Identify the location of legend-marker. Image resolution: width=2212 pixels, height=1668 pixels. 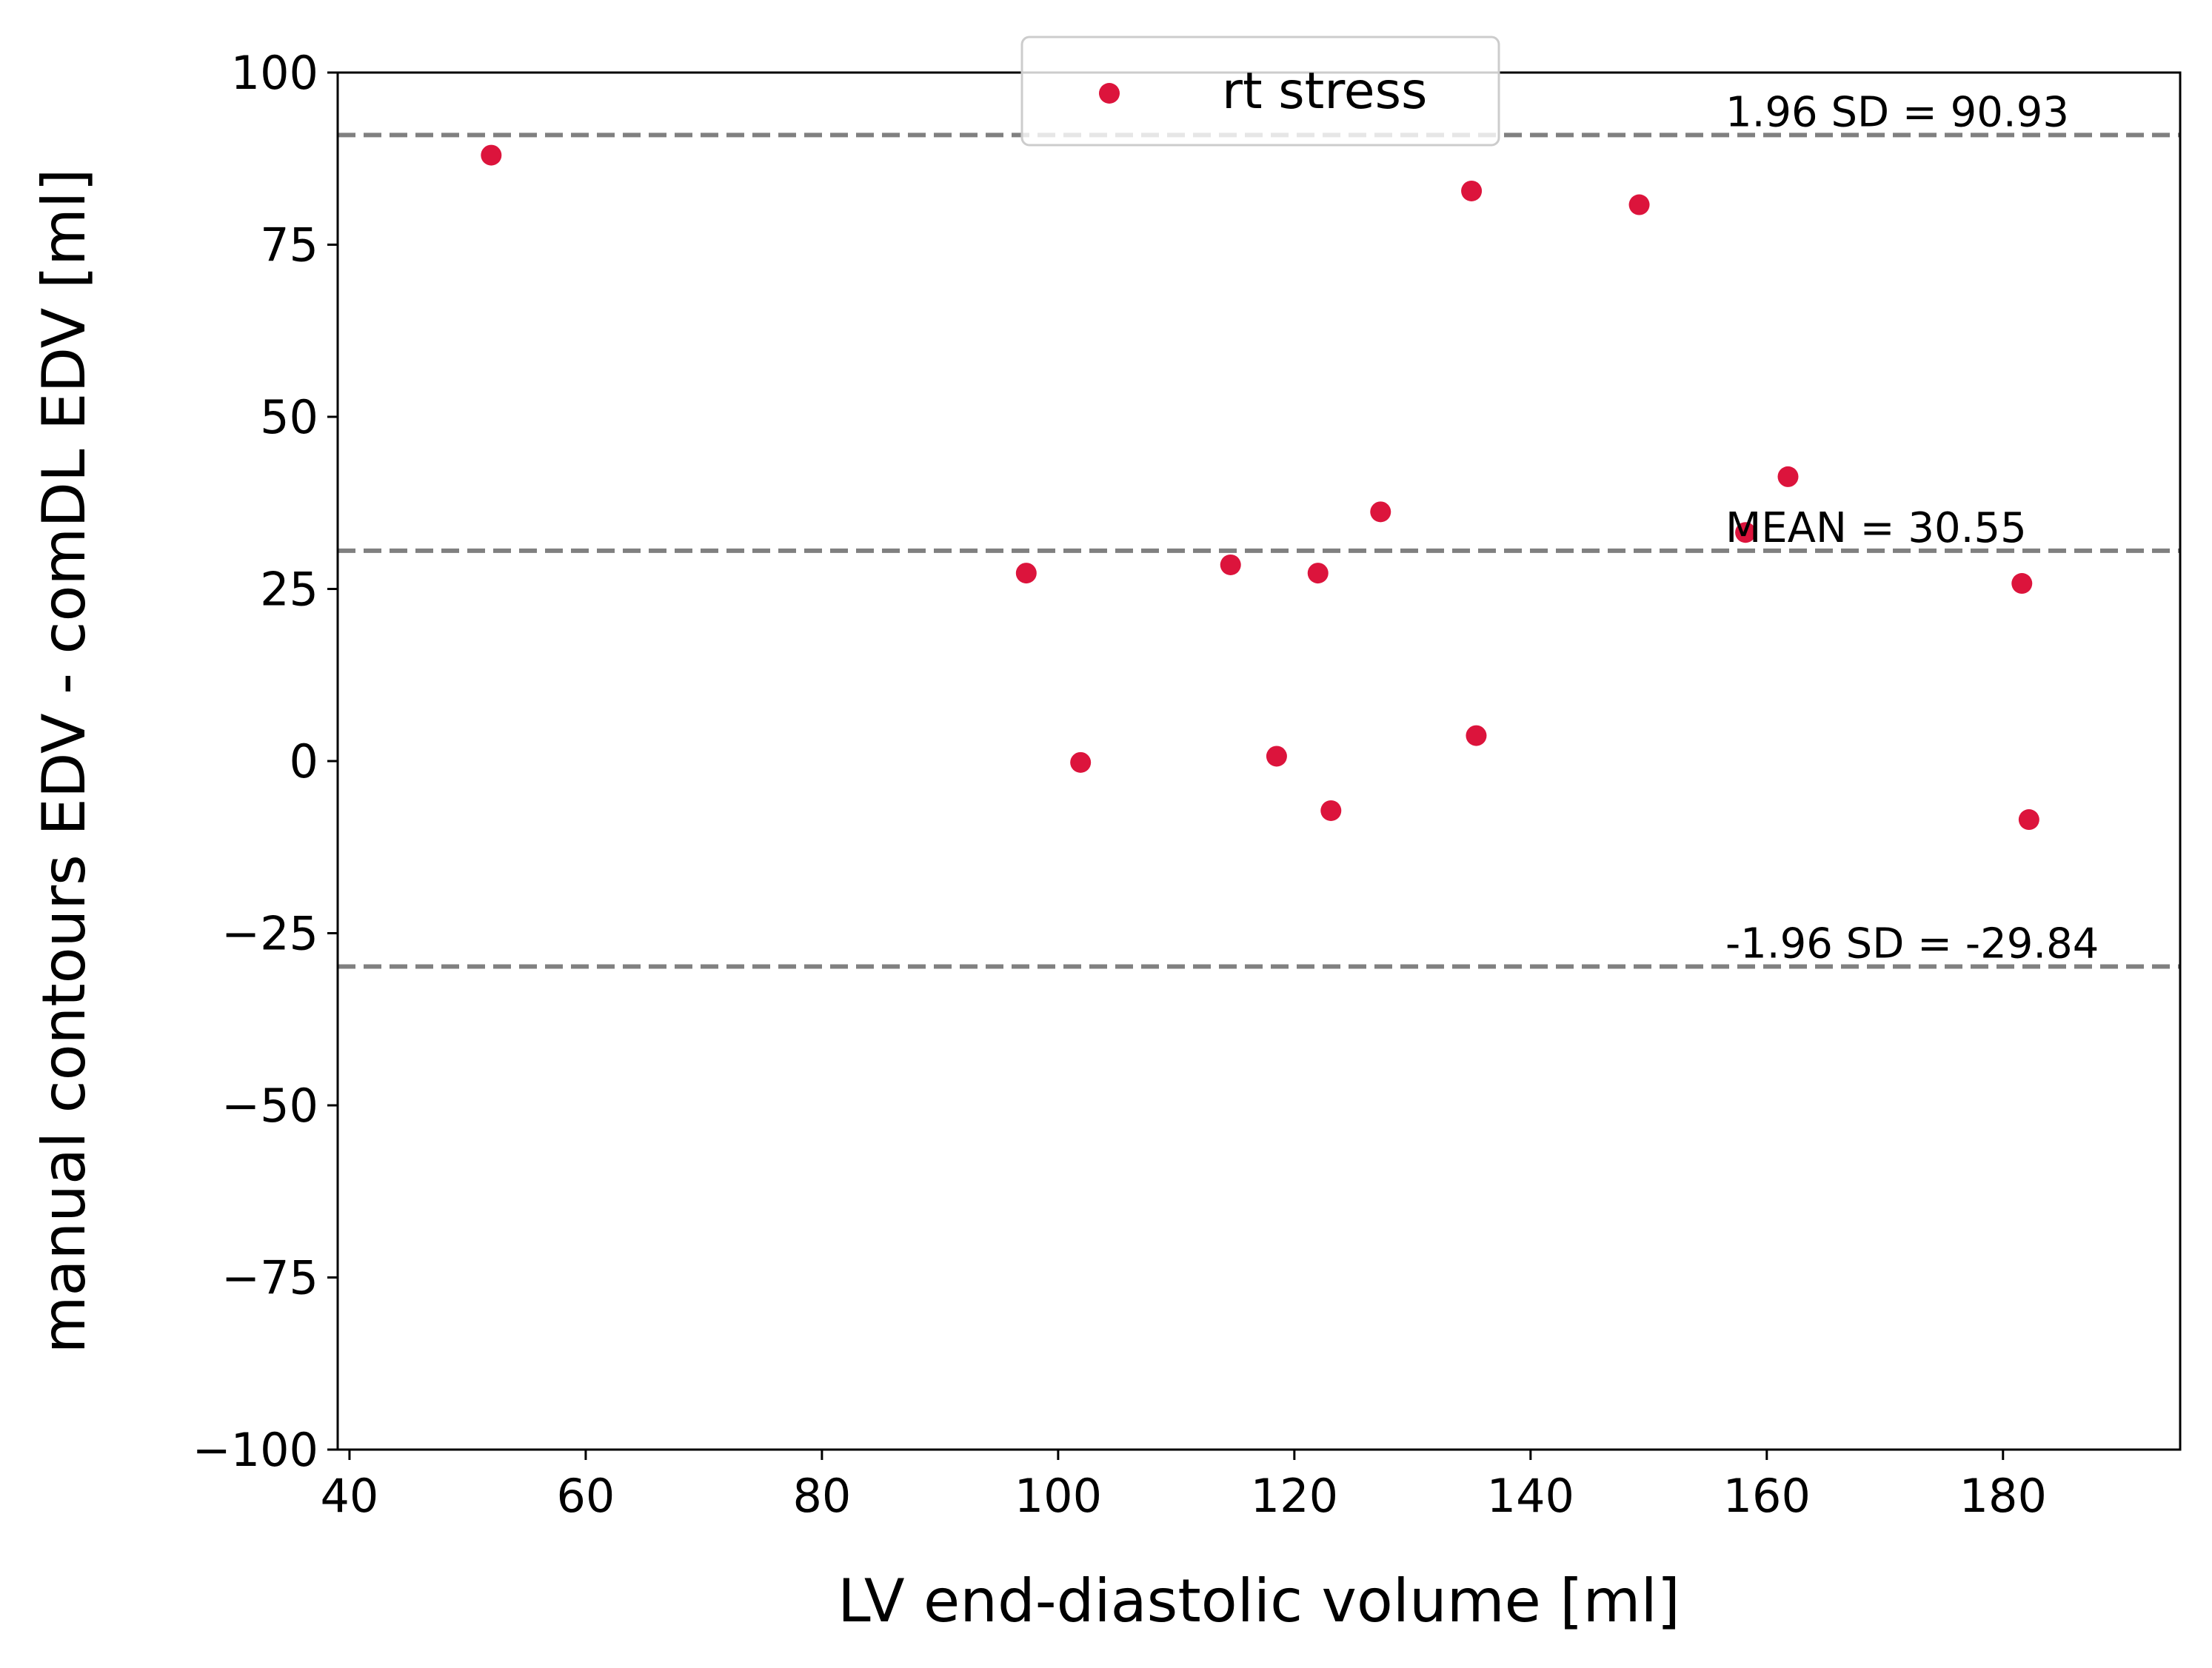
(1109, 93).